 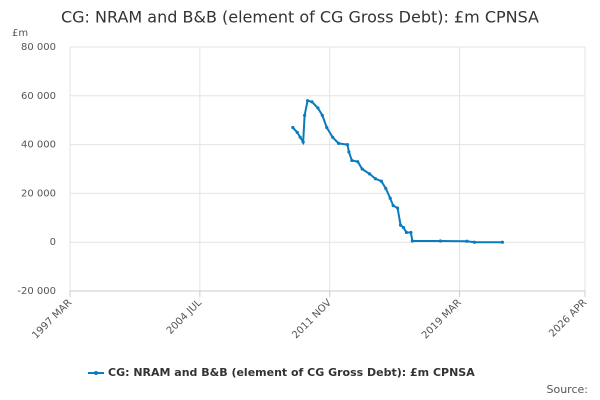 What do you see at coordinates (38, 193) in the screenshot?
I see `y-tick-label: 20 000` at bounding box center [38, 193].